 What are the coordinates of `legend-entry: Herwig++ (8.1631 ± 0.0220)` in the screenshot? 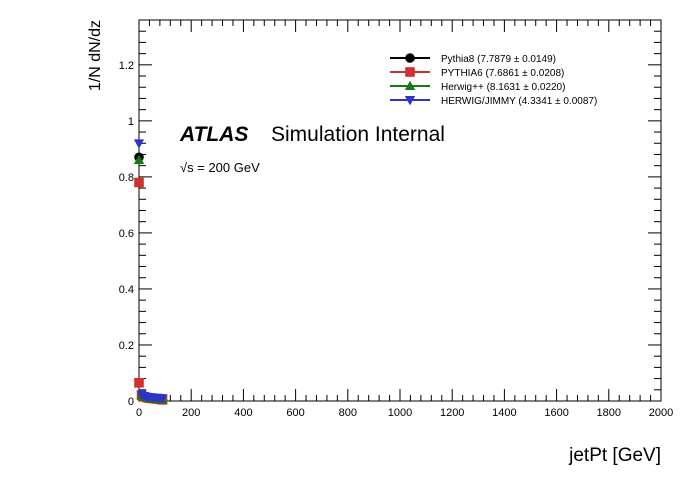 It's located at (477, 86).